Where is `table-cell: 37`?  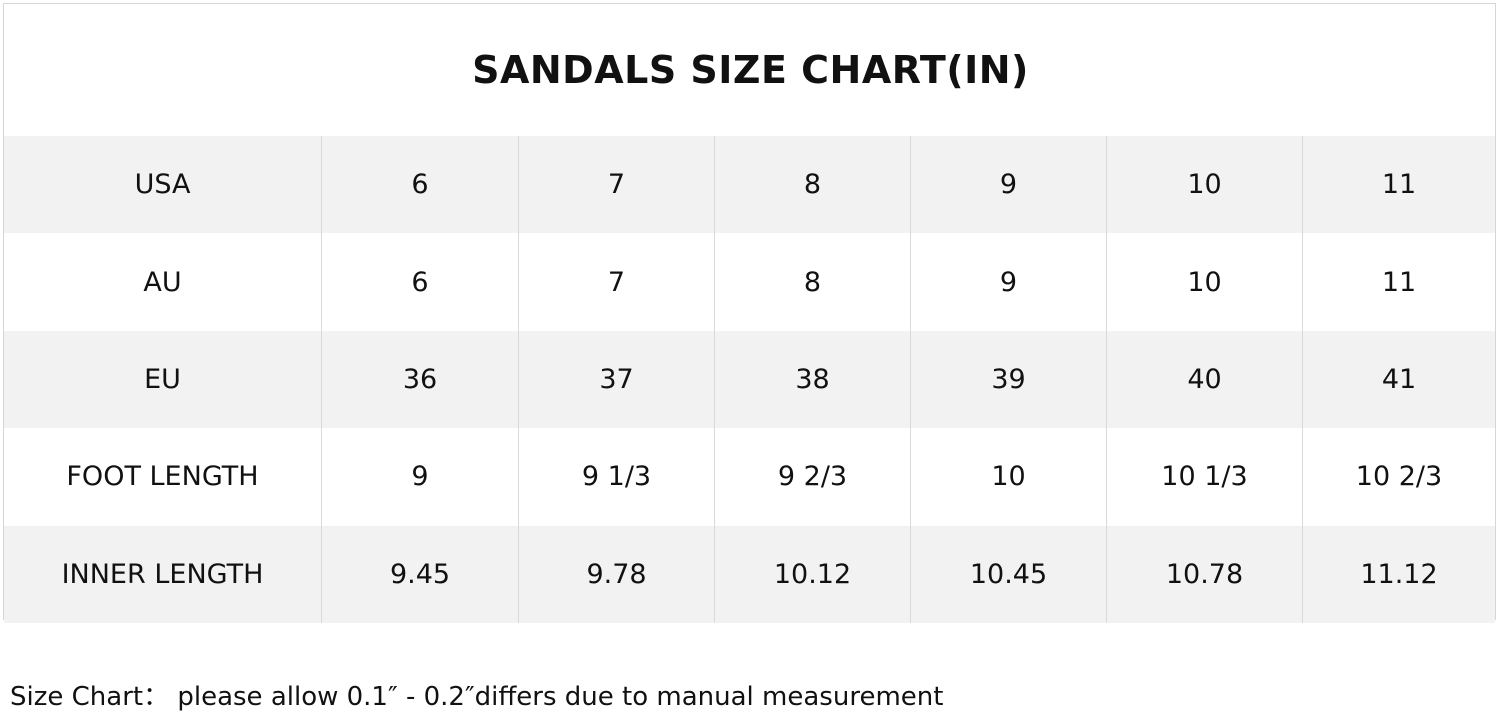 table-cell: 37 is located at coordinates (616, 379).